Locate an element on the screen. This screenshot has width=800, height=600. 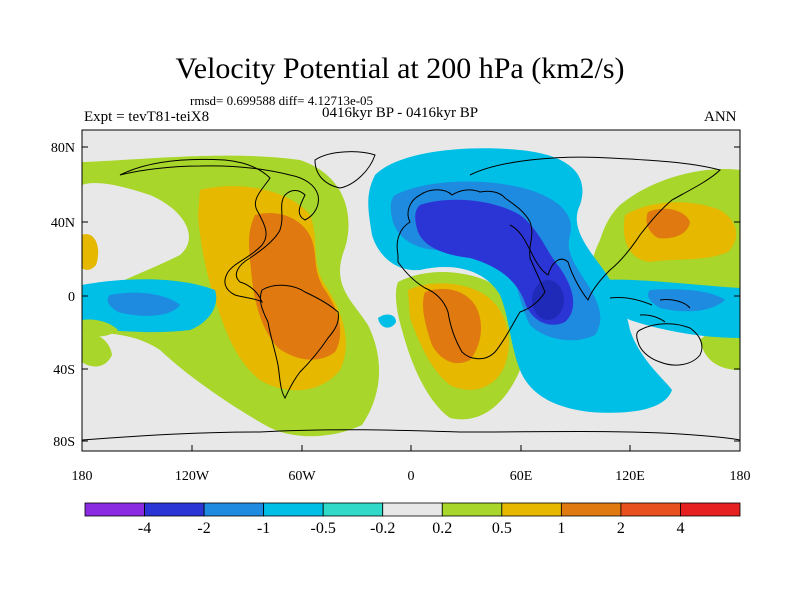
antarctica-coast is located at coordinates (411, 435).